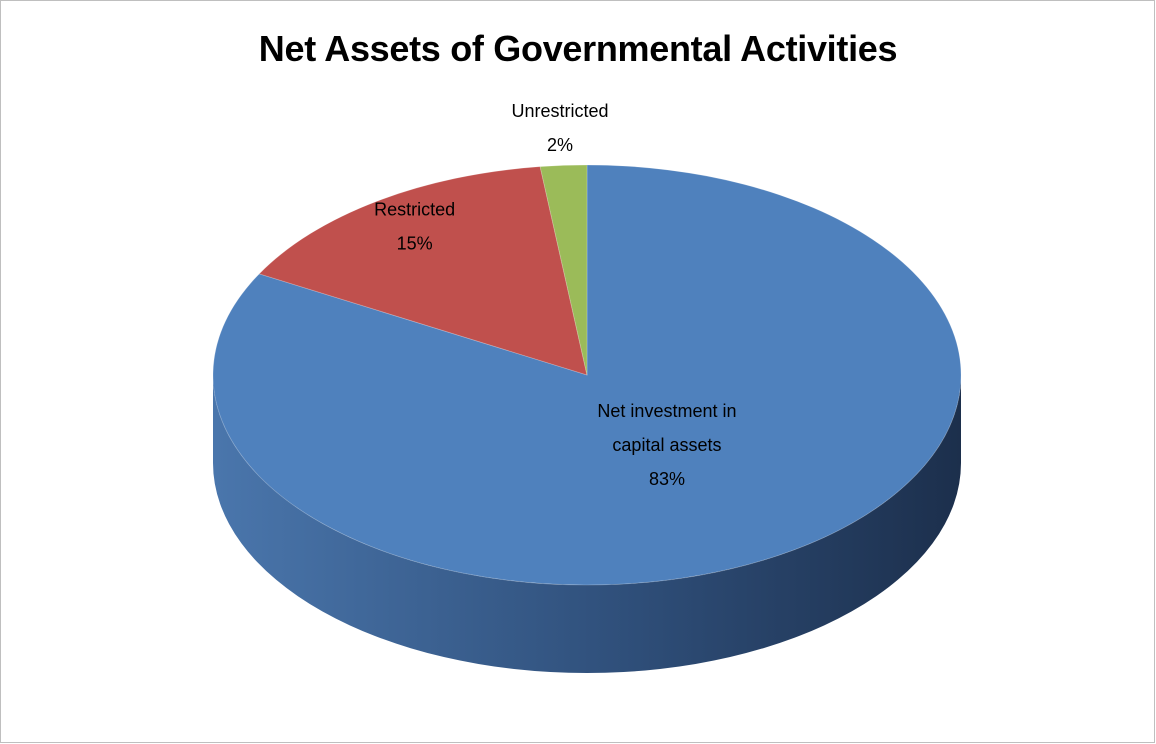 The image size is (1156, 744). I want to click on slice-3-label: Unrestricted, so click(559, 111).